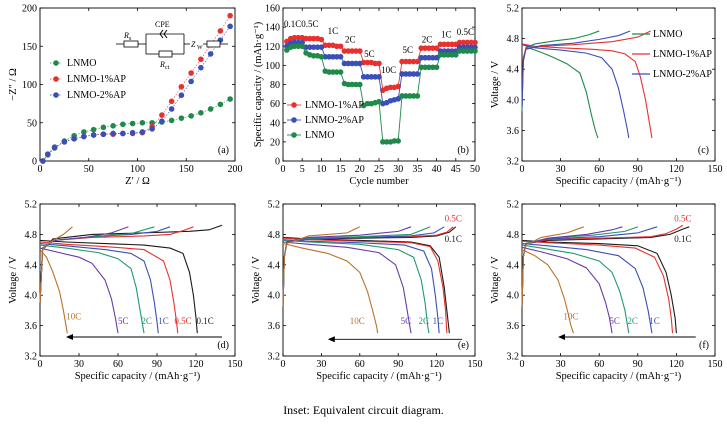 The height and width of the screenshot is (427, 727). I want to click on y-tick-label: 140, so click(272, 28).